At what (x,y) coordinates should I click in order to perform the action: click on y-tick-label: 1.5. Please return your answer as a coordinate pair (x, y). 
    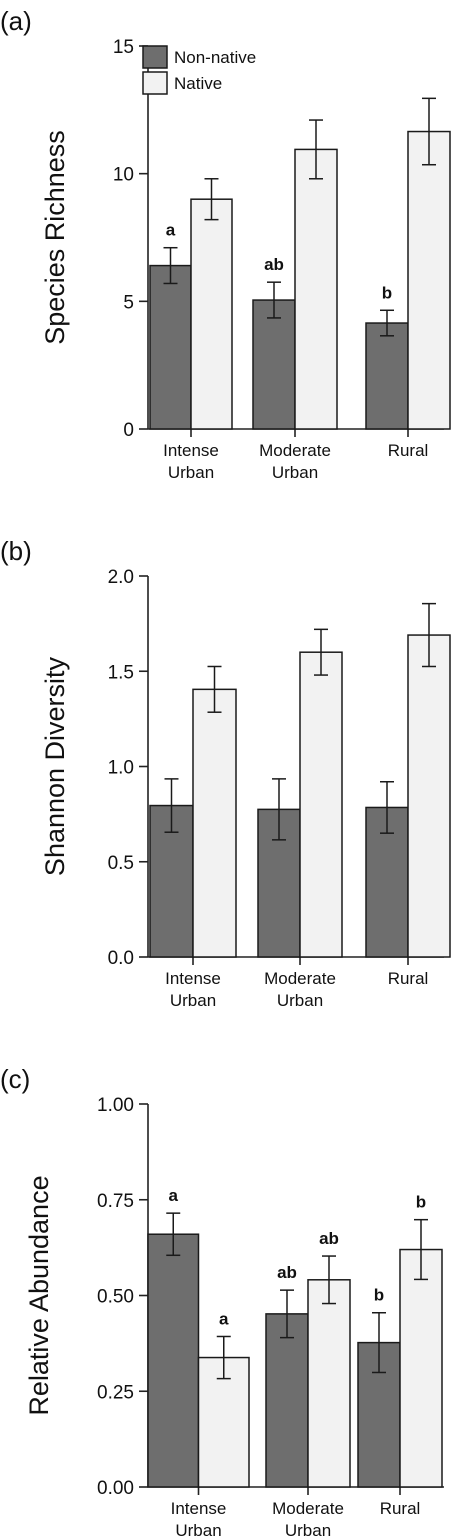
    Looking at the image, I should click on (121, 672).